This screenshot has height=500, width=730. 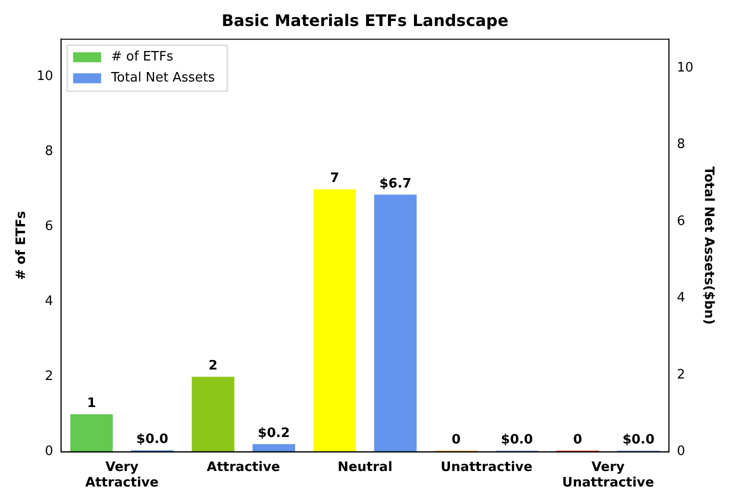 What do you see at coordinates (681, 144) in the screenshot?
I see `y2-tick-label: 8` at bounding box center [681, 144].